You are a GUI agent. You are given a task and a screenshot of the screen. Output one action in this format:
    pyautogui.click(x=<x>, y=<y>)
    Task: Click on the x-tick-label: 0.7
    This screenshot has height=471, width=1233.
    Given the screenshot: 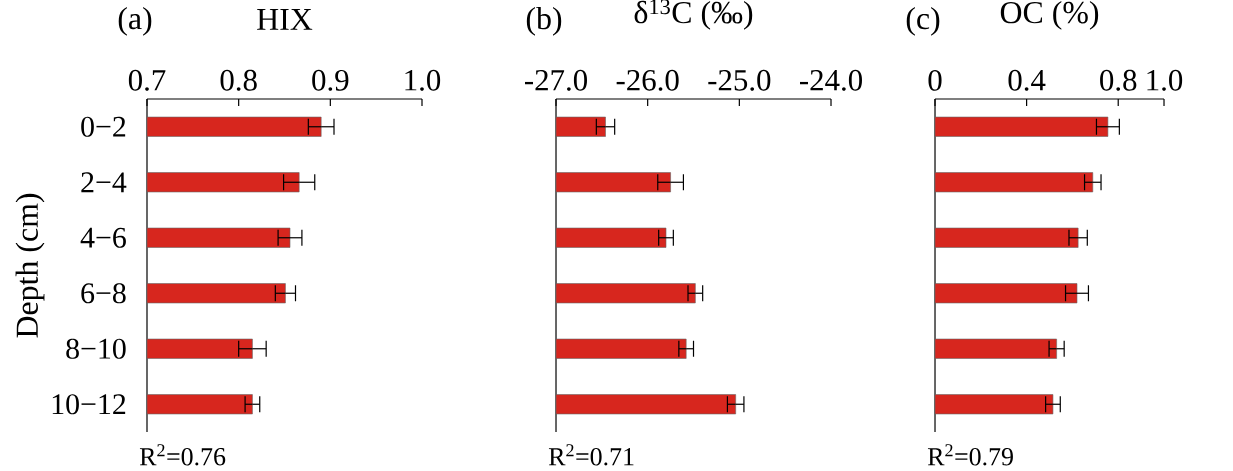 What is the action you would take?
    pyautogui.click(x=147, y=80)
    